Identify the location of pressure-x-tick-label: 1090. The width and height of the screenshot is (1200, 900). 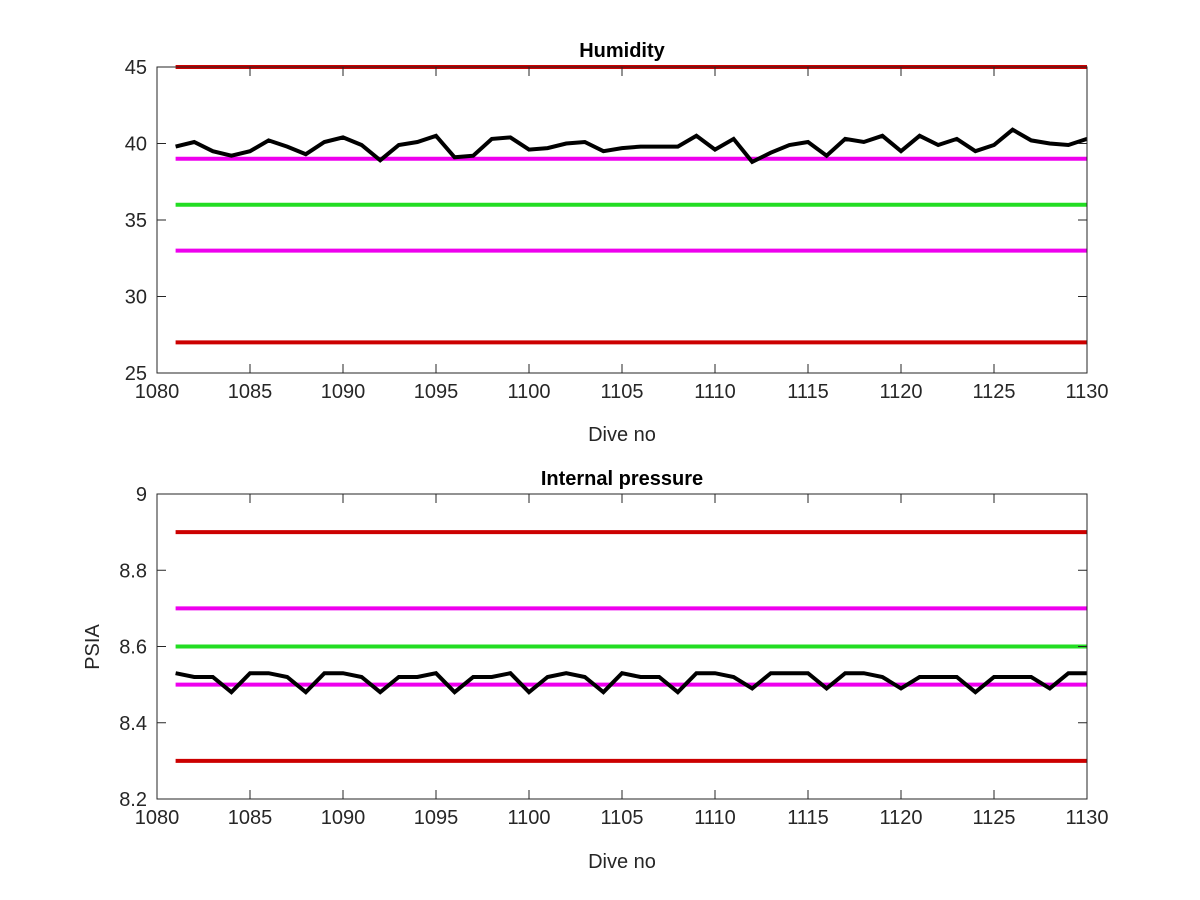
(343, 818).